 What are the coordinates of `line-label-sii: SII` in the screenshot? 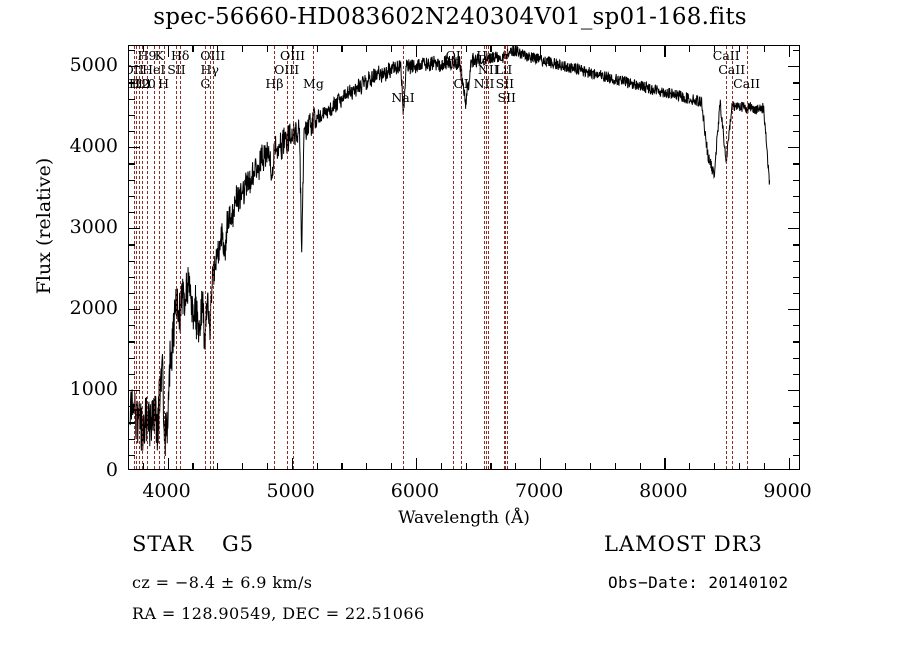 It's located at (505, 83).